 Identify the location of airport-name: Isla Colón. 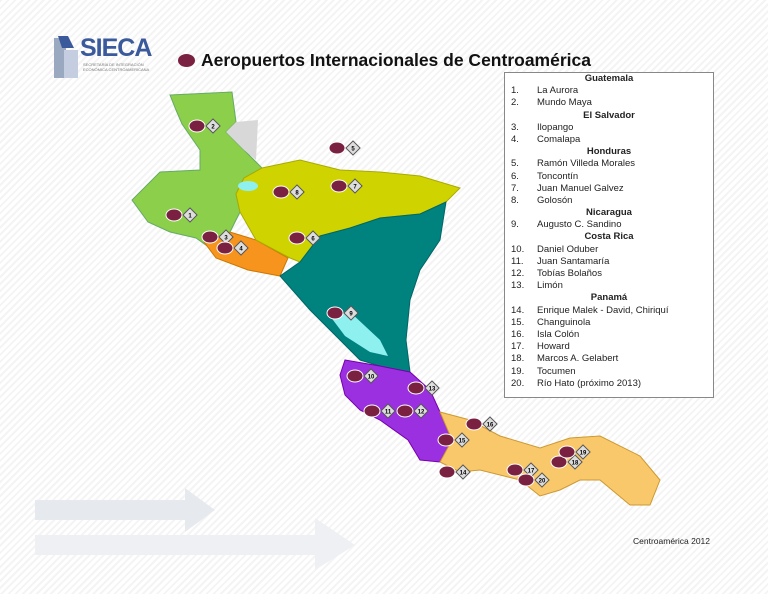
(558, 334).